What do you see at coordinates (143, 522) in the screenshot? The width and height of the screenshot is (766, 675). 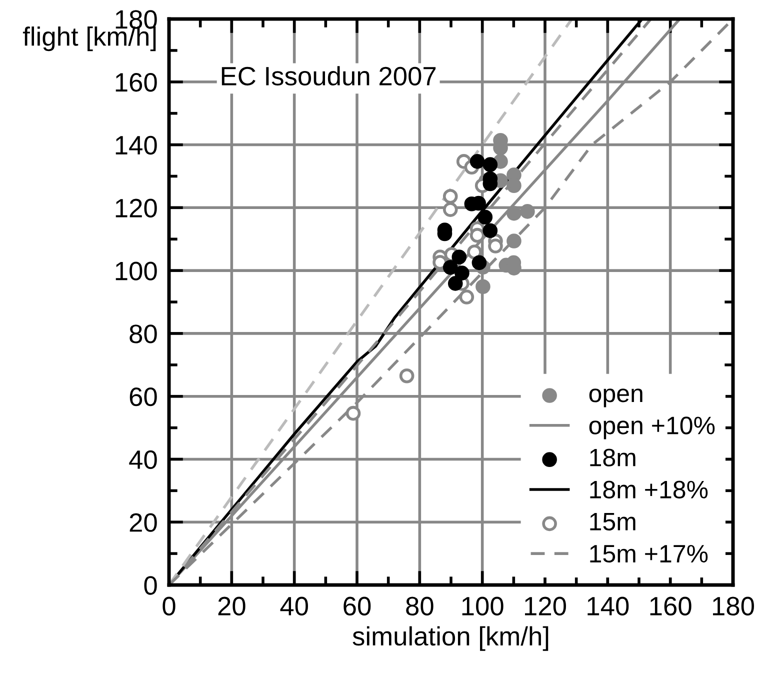 I see `y-tick-label: 20` at bounding box center [143, 522].